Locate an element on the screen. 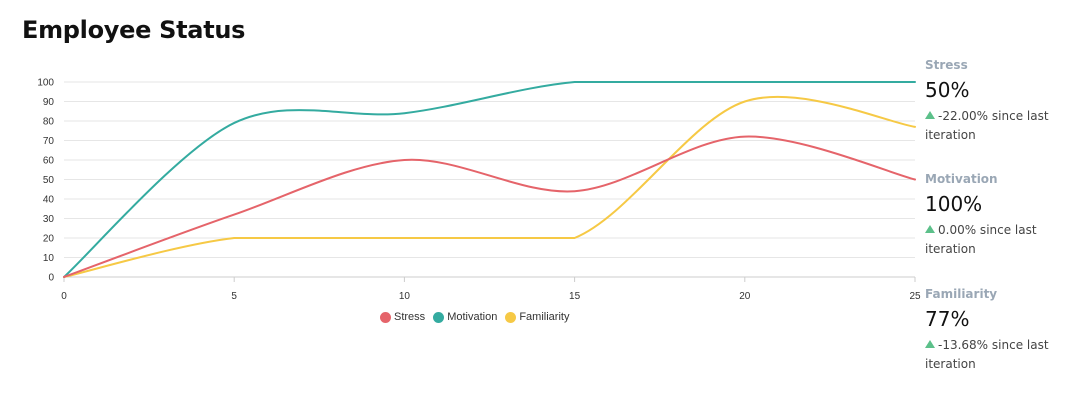  stat-change: 0.00% since last iteration is located at coordinates (1000, 240).